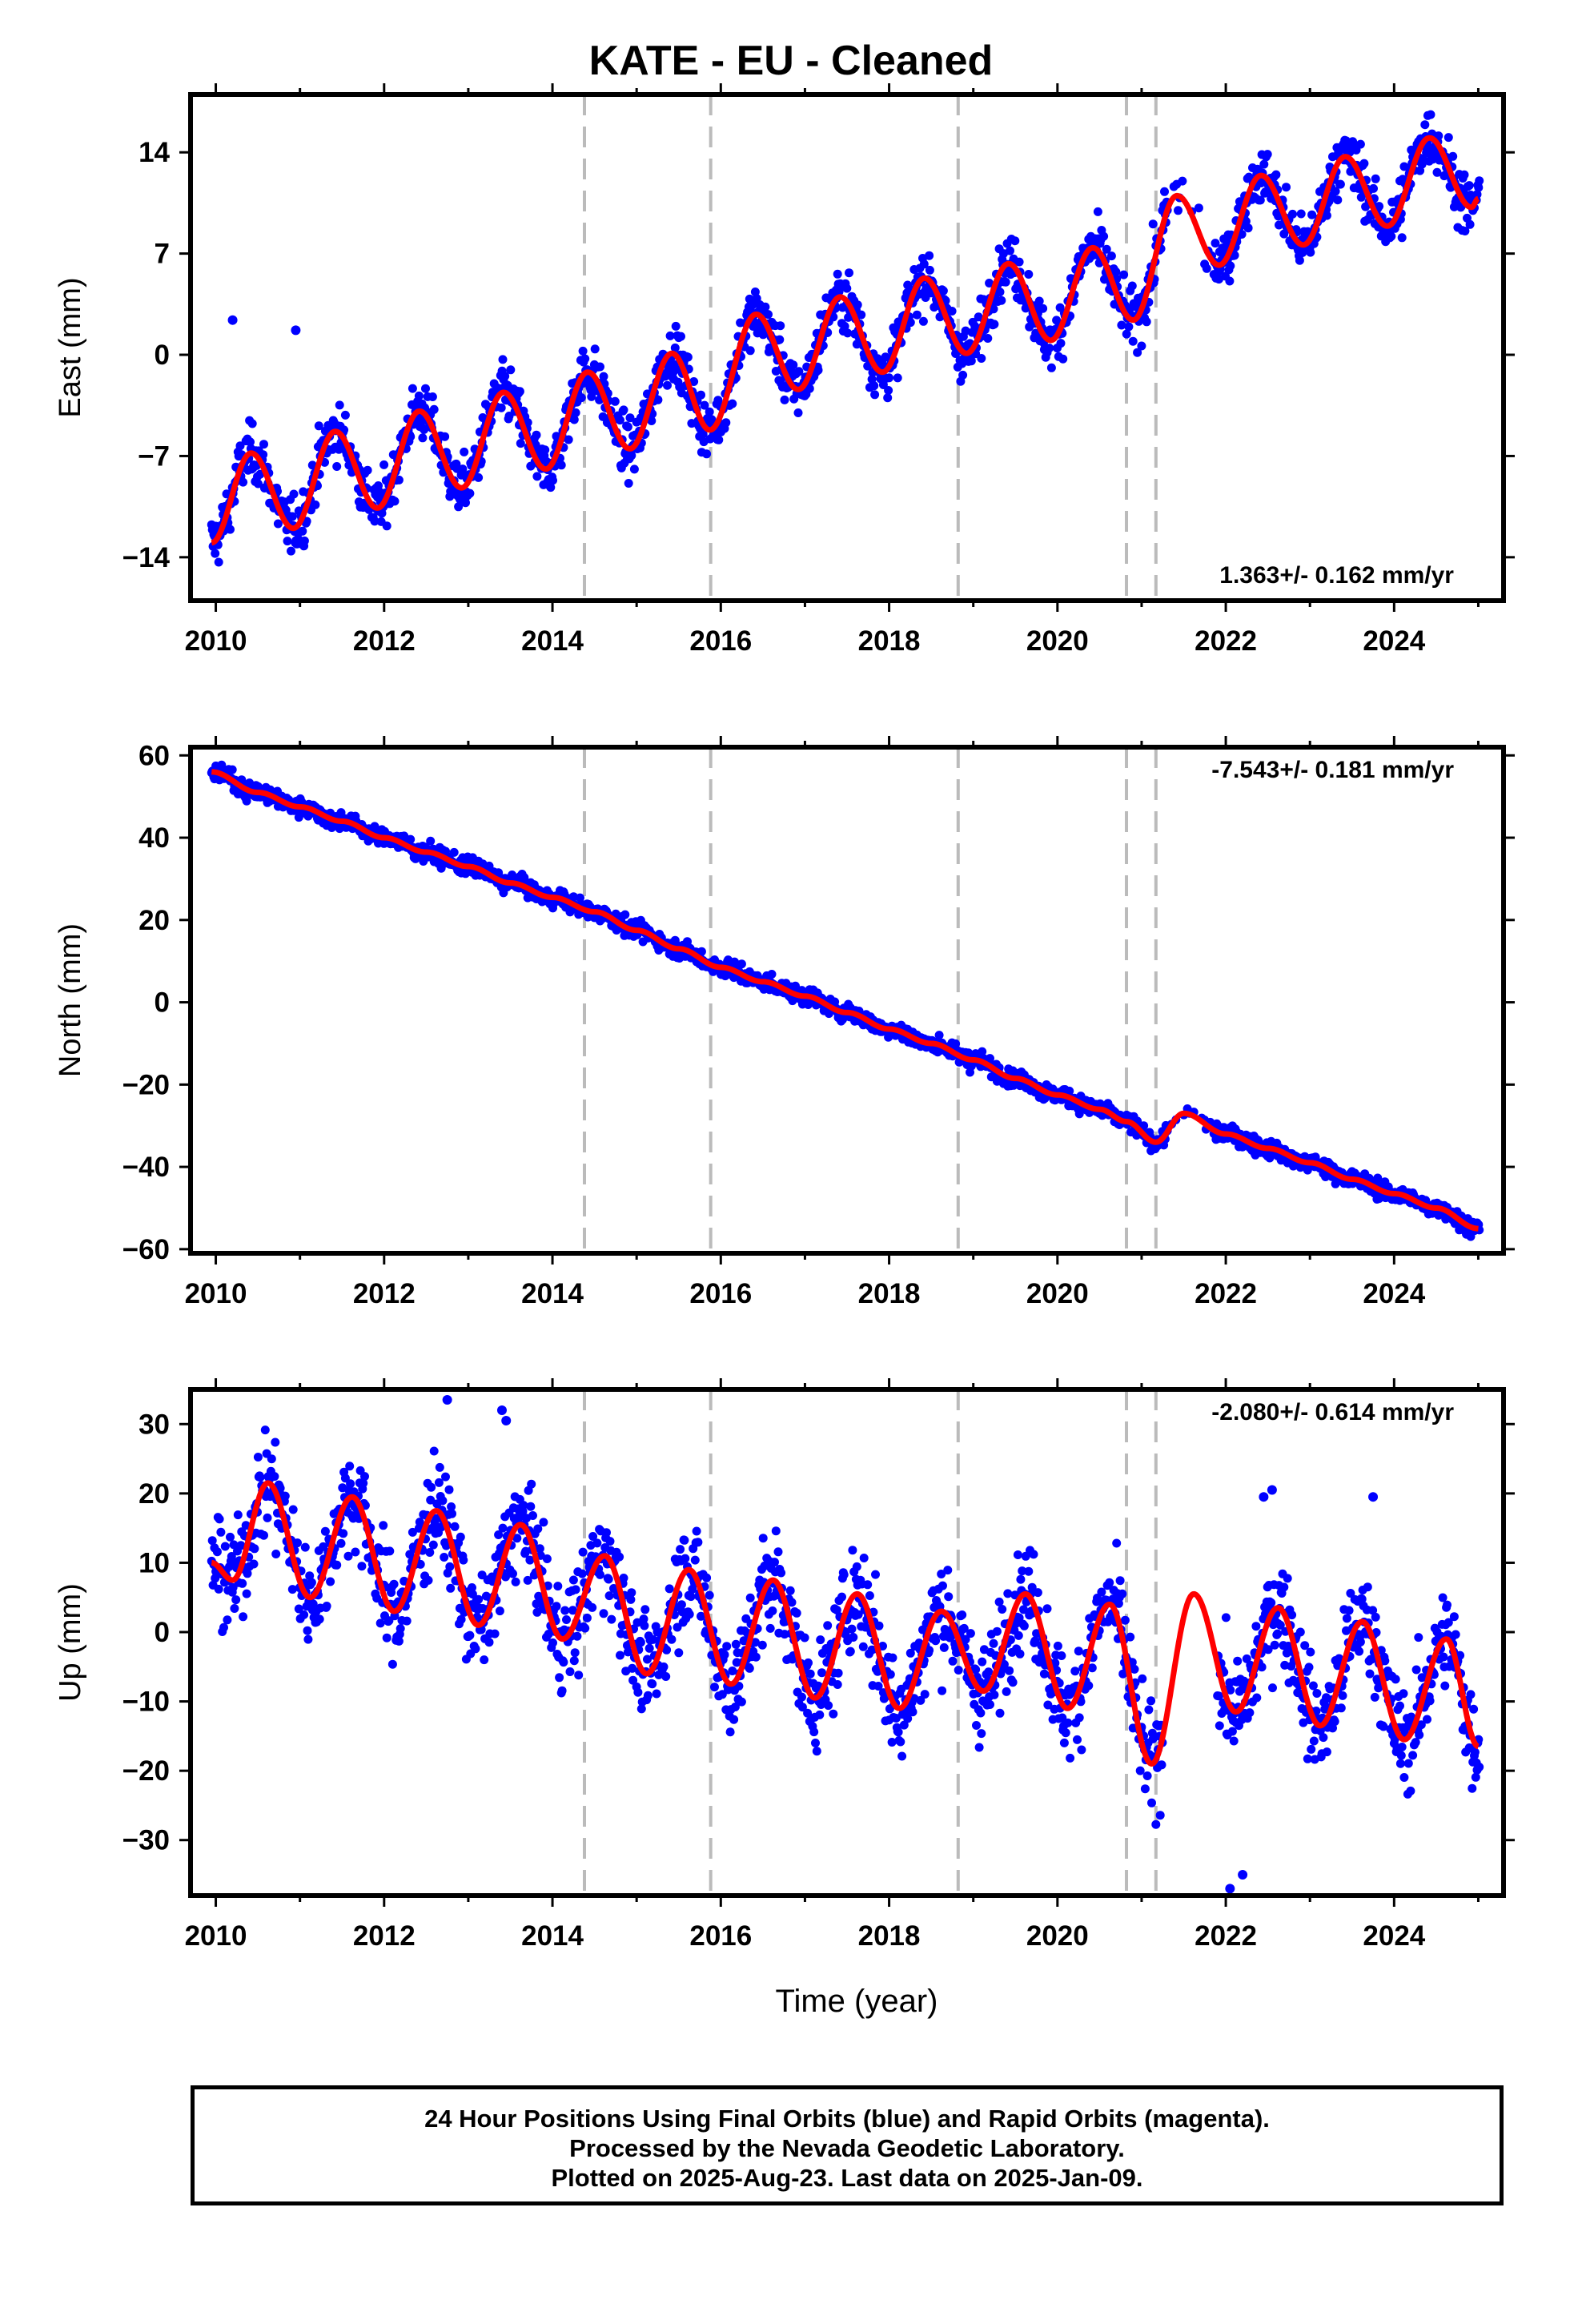 This screenshot has height=2324, width=1582. Describe the element at coordinates (1057, 1294) in the screenshot. I see `x-tick-label: 2020` at that location.